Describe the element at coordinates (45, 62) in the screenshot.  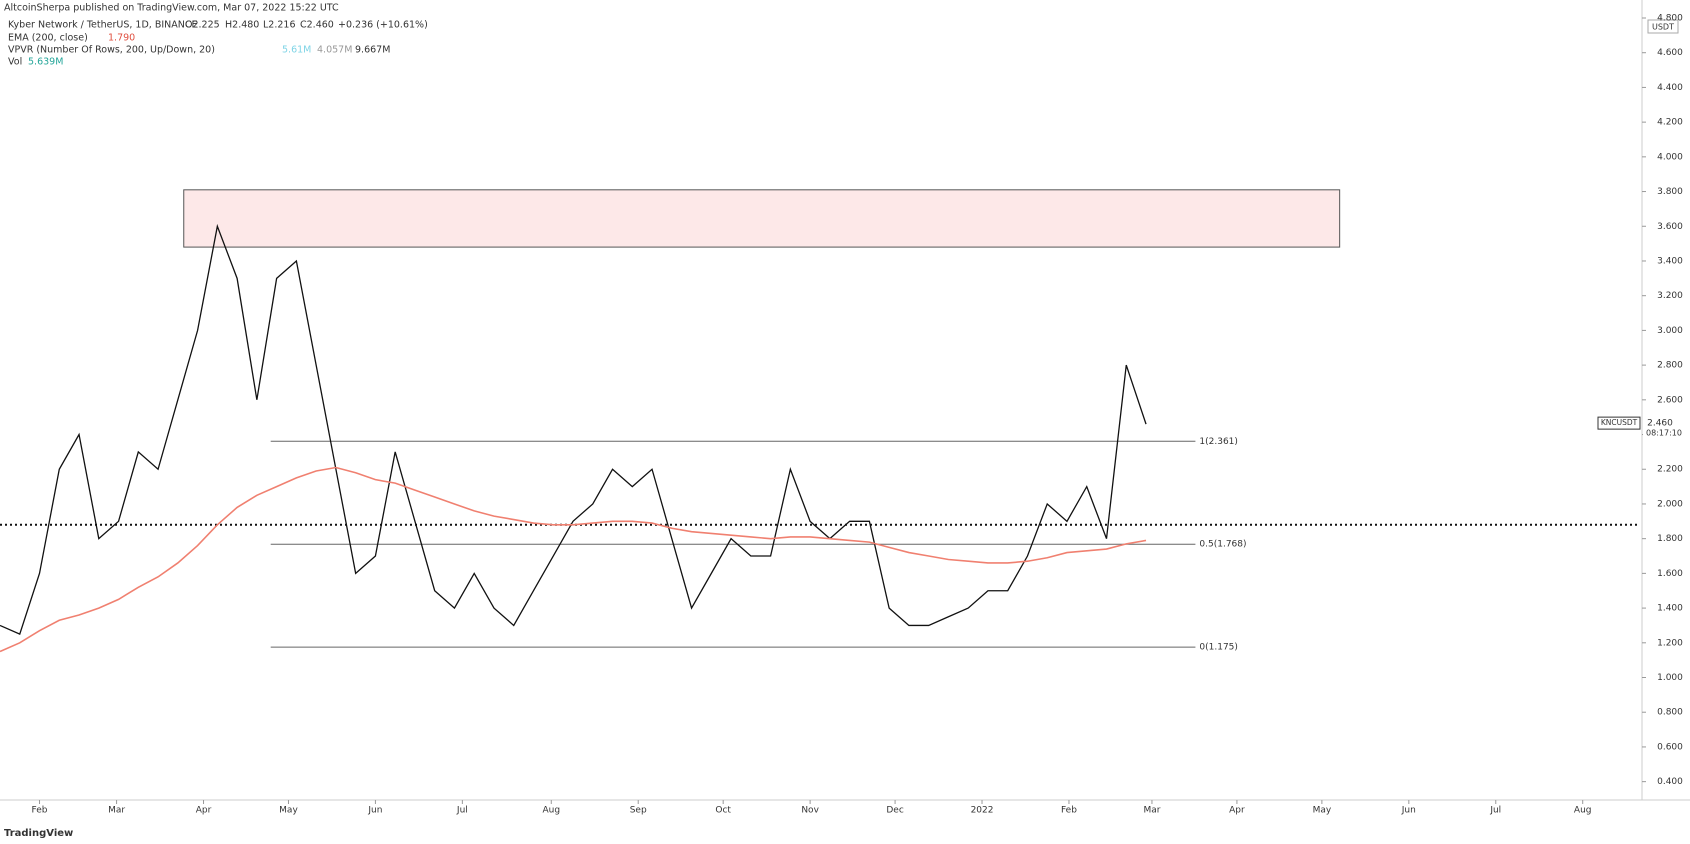
I see `vol-value: 5.639M` at that location.